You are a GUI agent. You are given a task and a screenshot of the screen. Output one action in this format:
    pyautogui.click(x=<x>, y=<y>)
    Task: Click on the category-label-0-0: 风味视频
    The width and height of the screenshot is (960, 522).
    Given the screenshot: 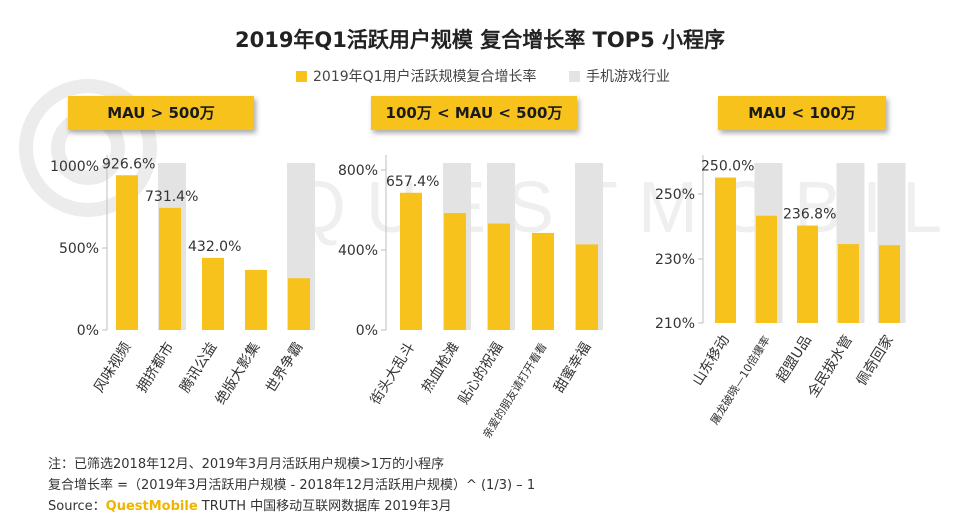 What is the action you would take?
    pyautogui.click(x=112, y=368)
    